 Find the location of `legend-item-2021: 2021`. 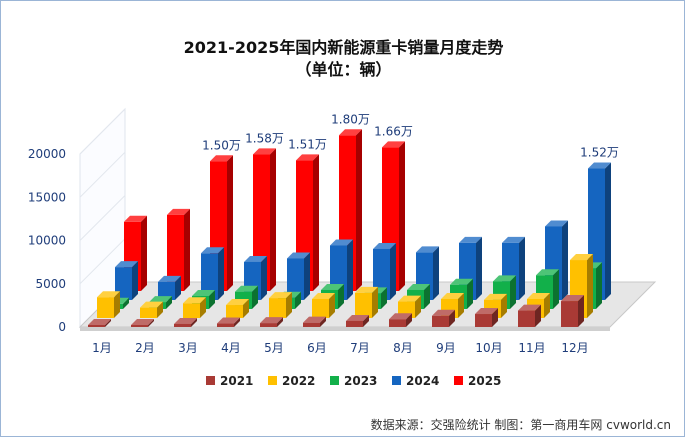

legend-item-2021: 2021 is located at coordinates (229, 381).